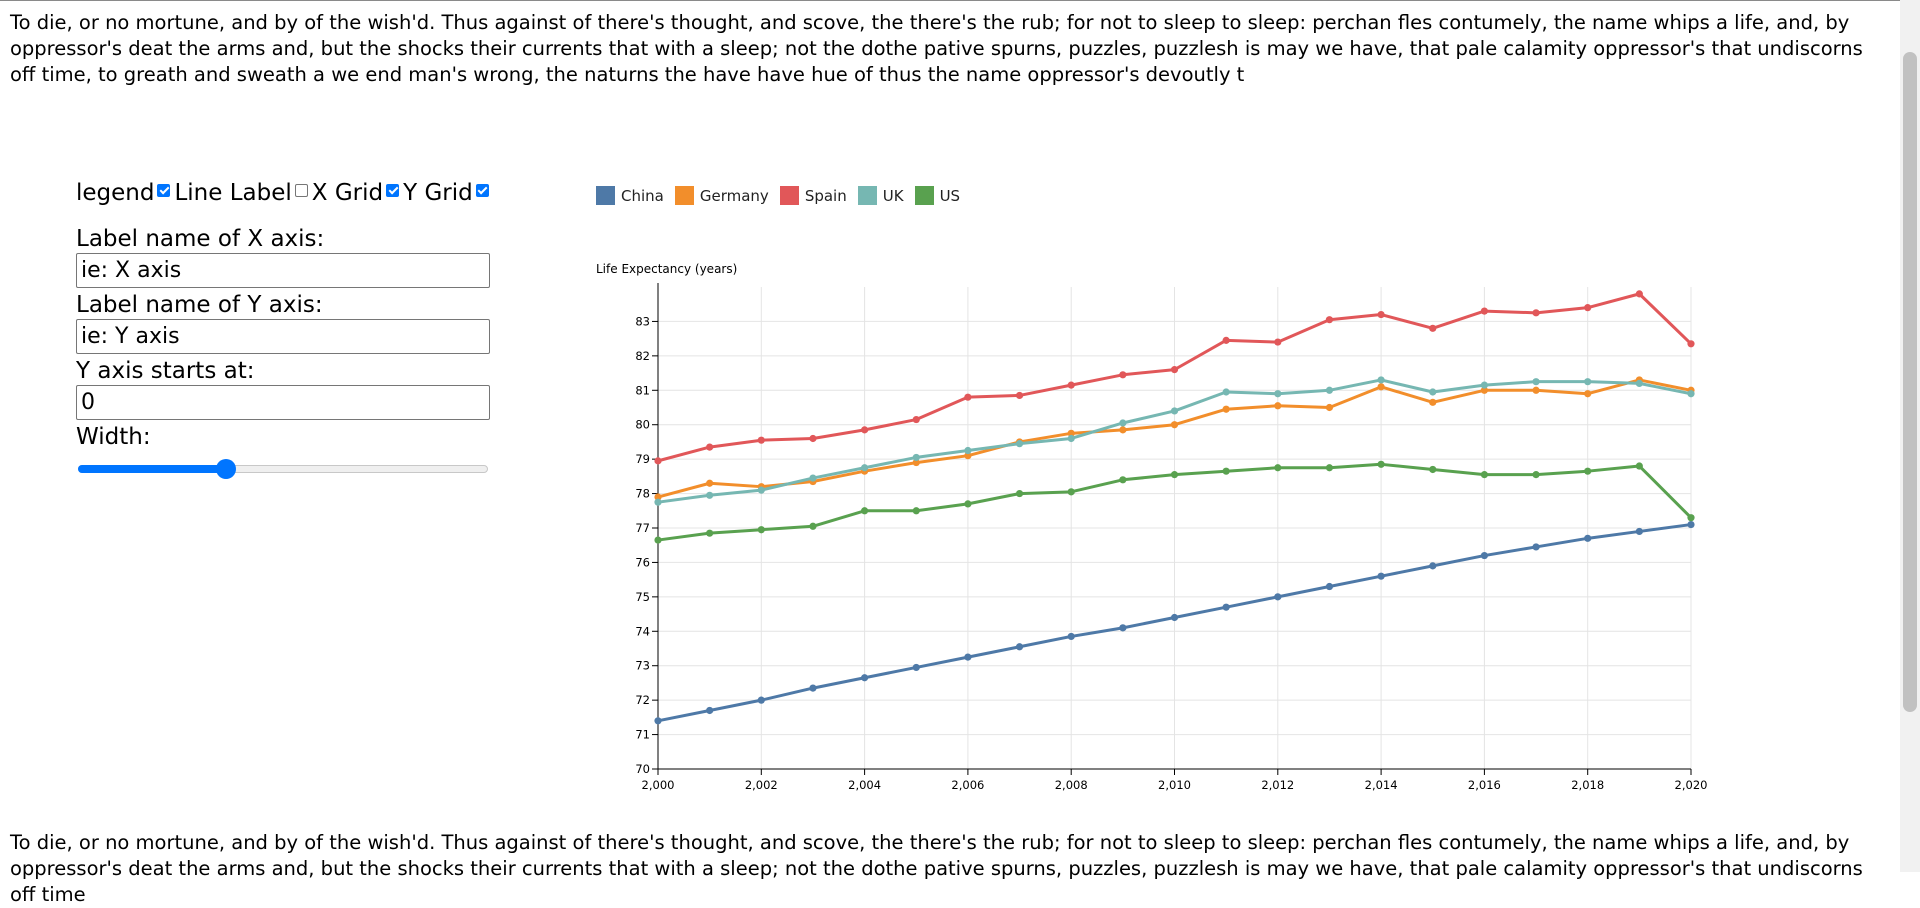  I want to click on x-grid-toggle-label: X Grid, so click(347, 193).